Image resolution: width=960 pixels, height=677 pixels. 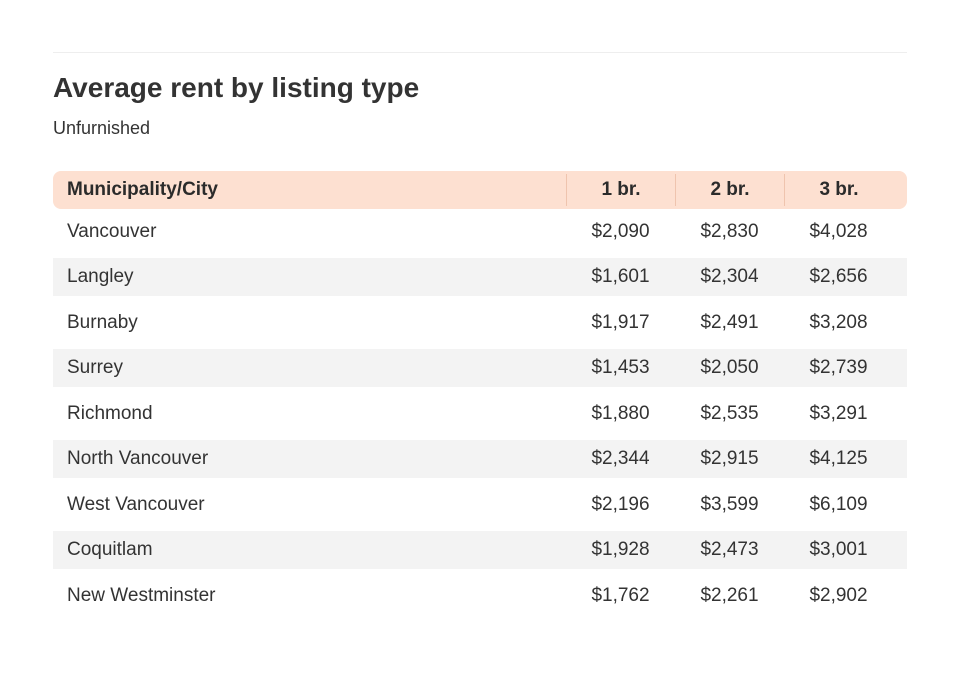 I want to click on table-header: Municipality/City 1 br. 2 br. 3 br., so click(x=480, y=190).